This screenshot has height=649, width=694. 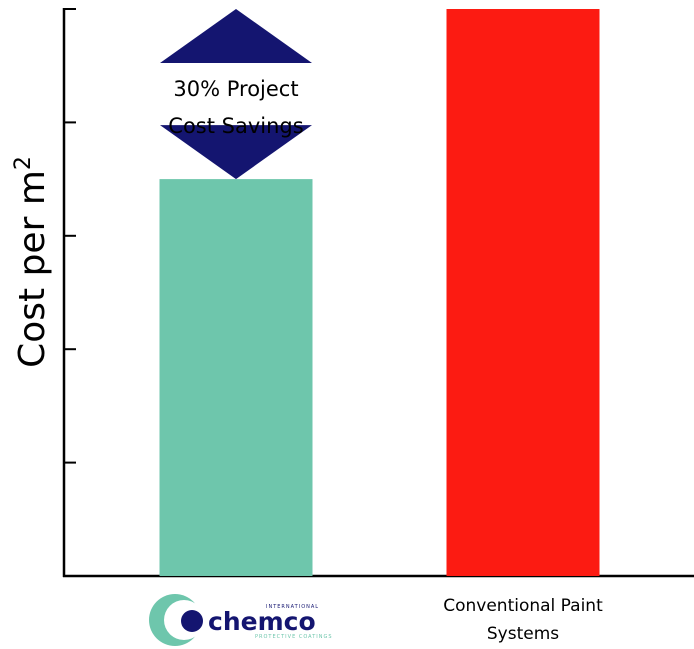 I want to click on savings-annotation: 30% Project Cost Savings, so click(x=236, y=94).